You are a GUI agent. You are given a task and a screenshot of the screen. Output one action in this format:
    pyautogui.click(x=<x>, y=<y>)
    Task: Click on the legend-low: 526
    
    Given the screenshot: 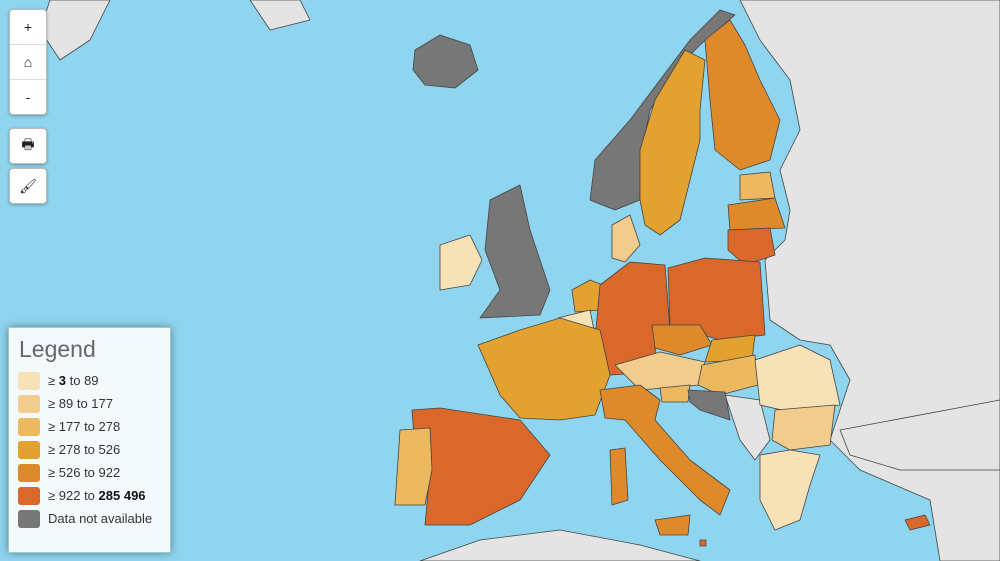 What is the action you would take?
    pyautogui.click(x=69, y=472)
    